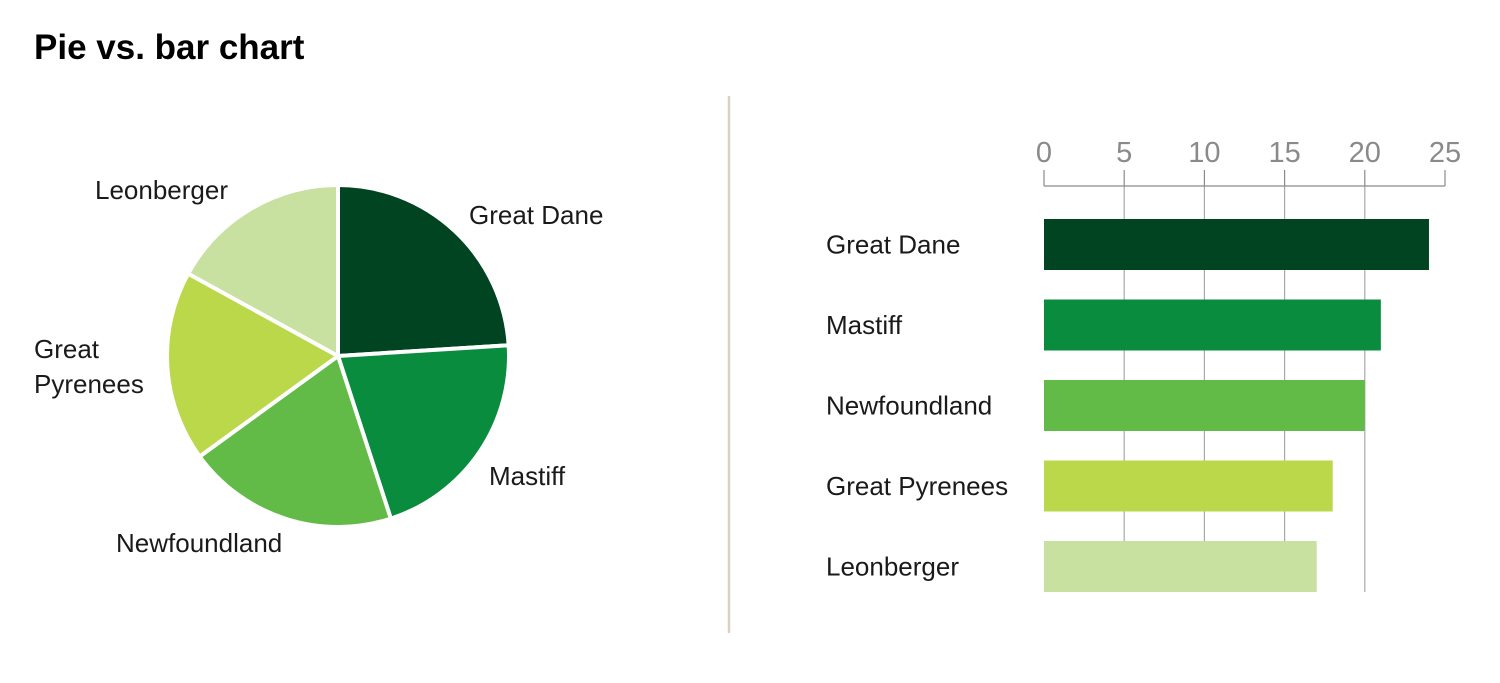 This screenshot has height=683, width=1500. Describe the element at coordinates (1180, 566) in the screenshot. I see `bar-leonberger` at that location.